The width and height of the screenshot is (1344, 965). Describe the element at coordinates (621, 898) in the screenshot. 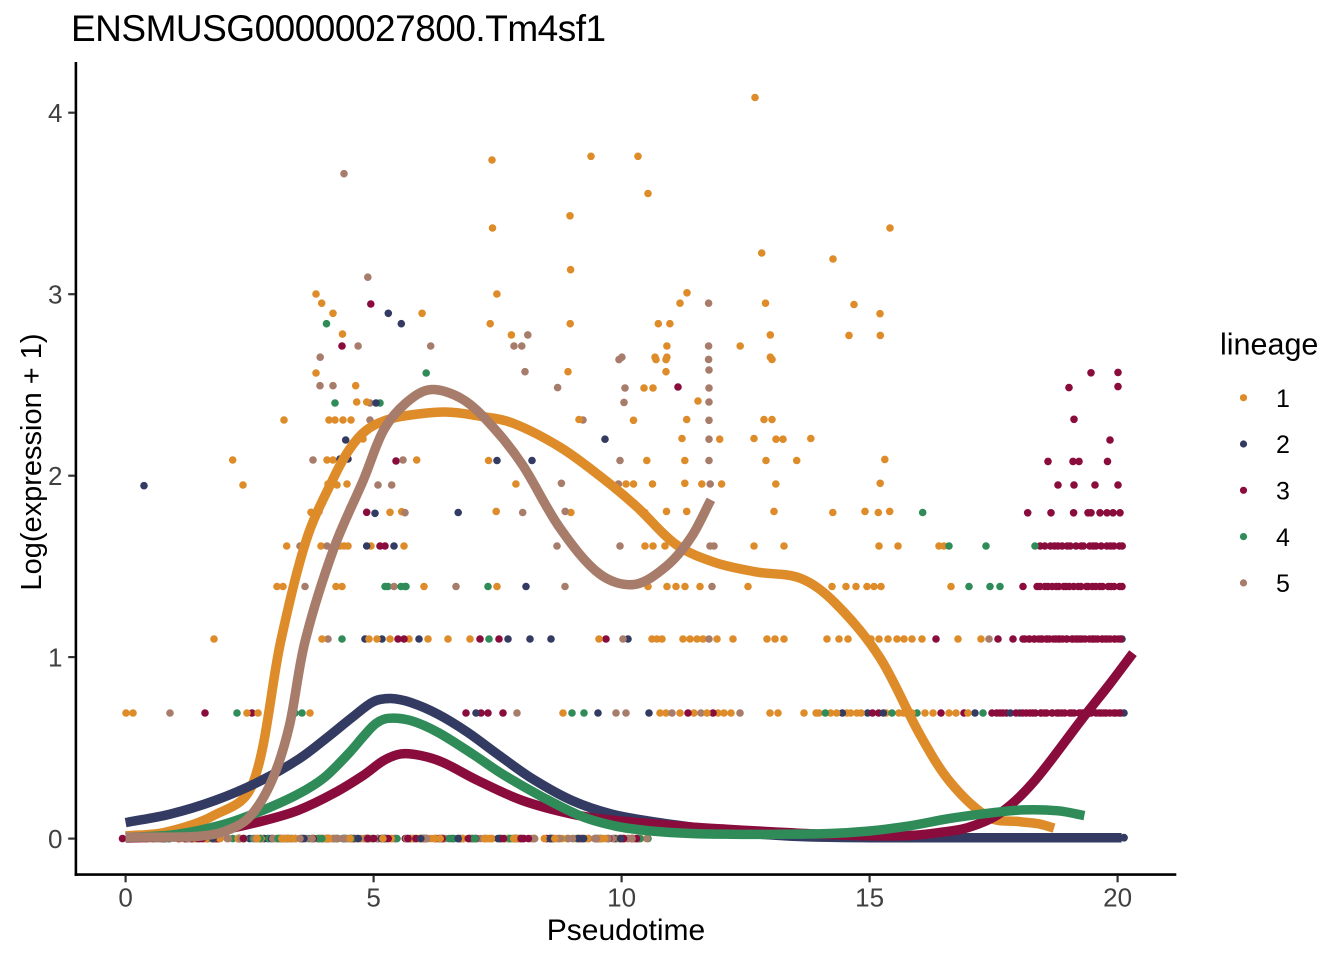

I see `svg-text: 10` at that location.